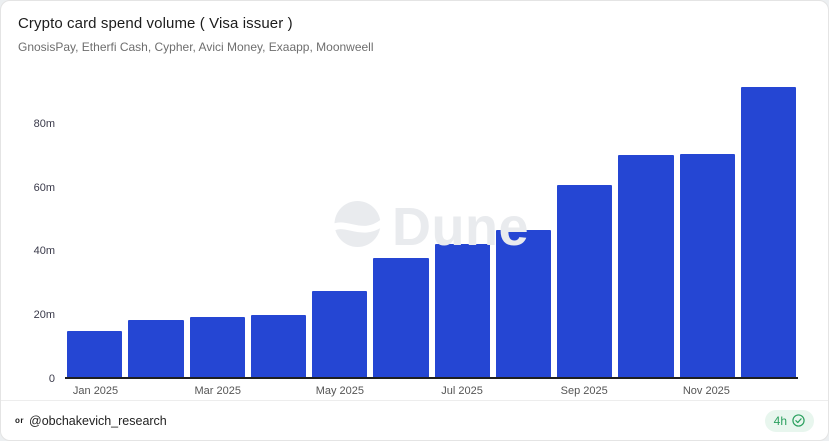  Describe the element at coordinates (95, 354) in the screenshot. I see `bar-jan-2025` at that location.